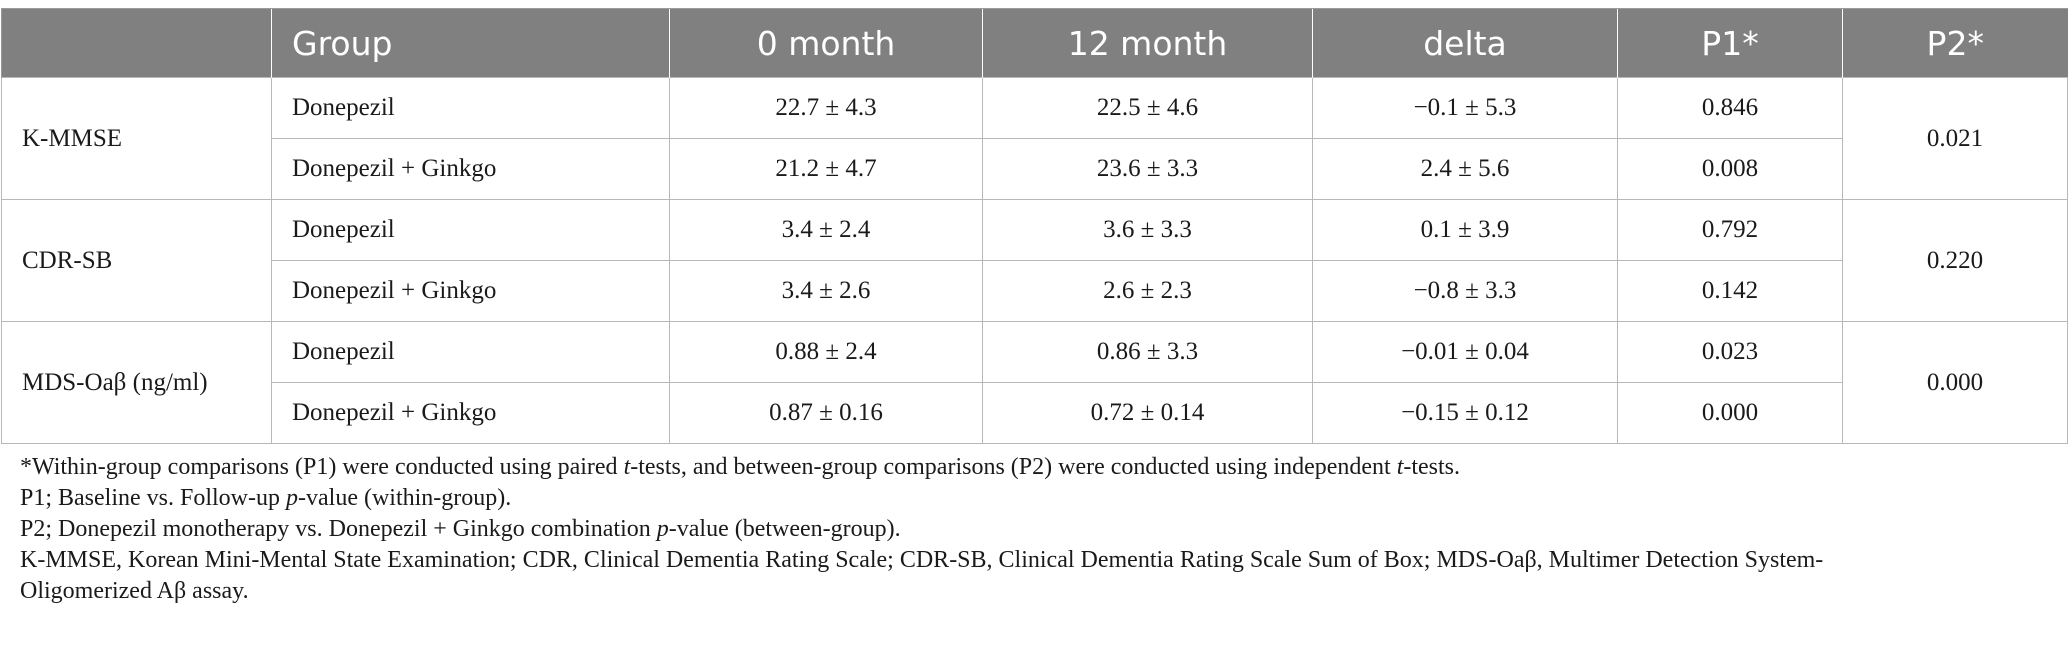 This screenshot has width=2068, height=657. Describe the element at coordinates (1147, 291) in the screenshot. I see `month12-cell: 2.6 ± 2.3` at that location.